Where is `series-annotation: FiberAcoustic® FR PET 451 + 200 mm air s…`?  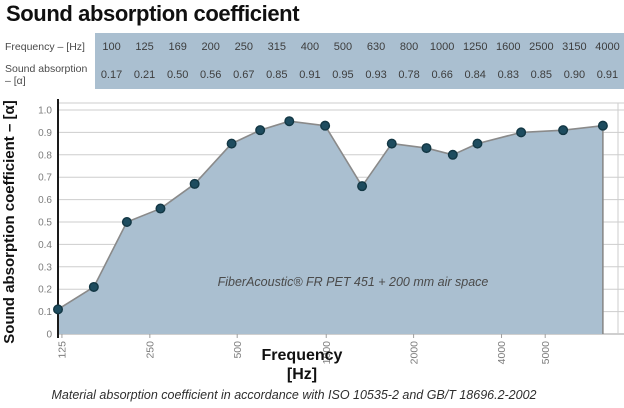 series-annotation: FiberAcoustic® FR PET 451 + 200 mm air s… is located at coordinates (353, 282).